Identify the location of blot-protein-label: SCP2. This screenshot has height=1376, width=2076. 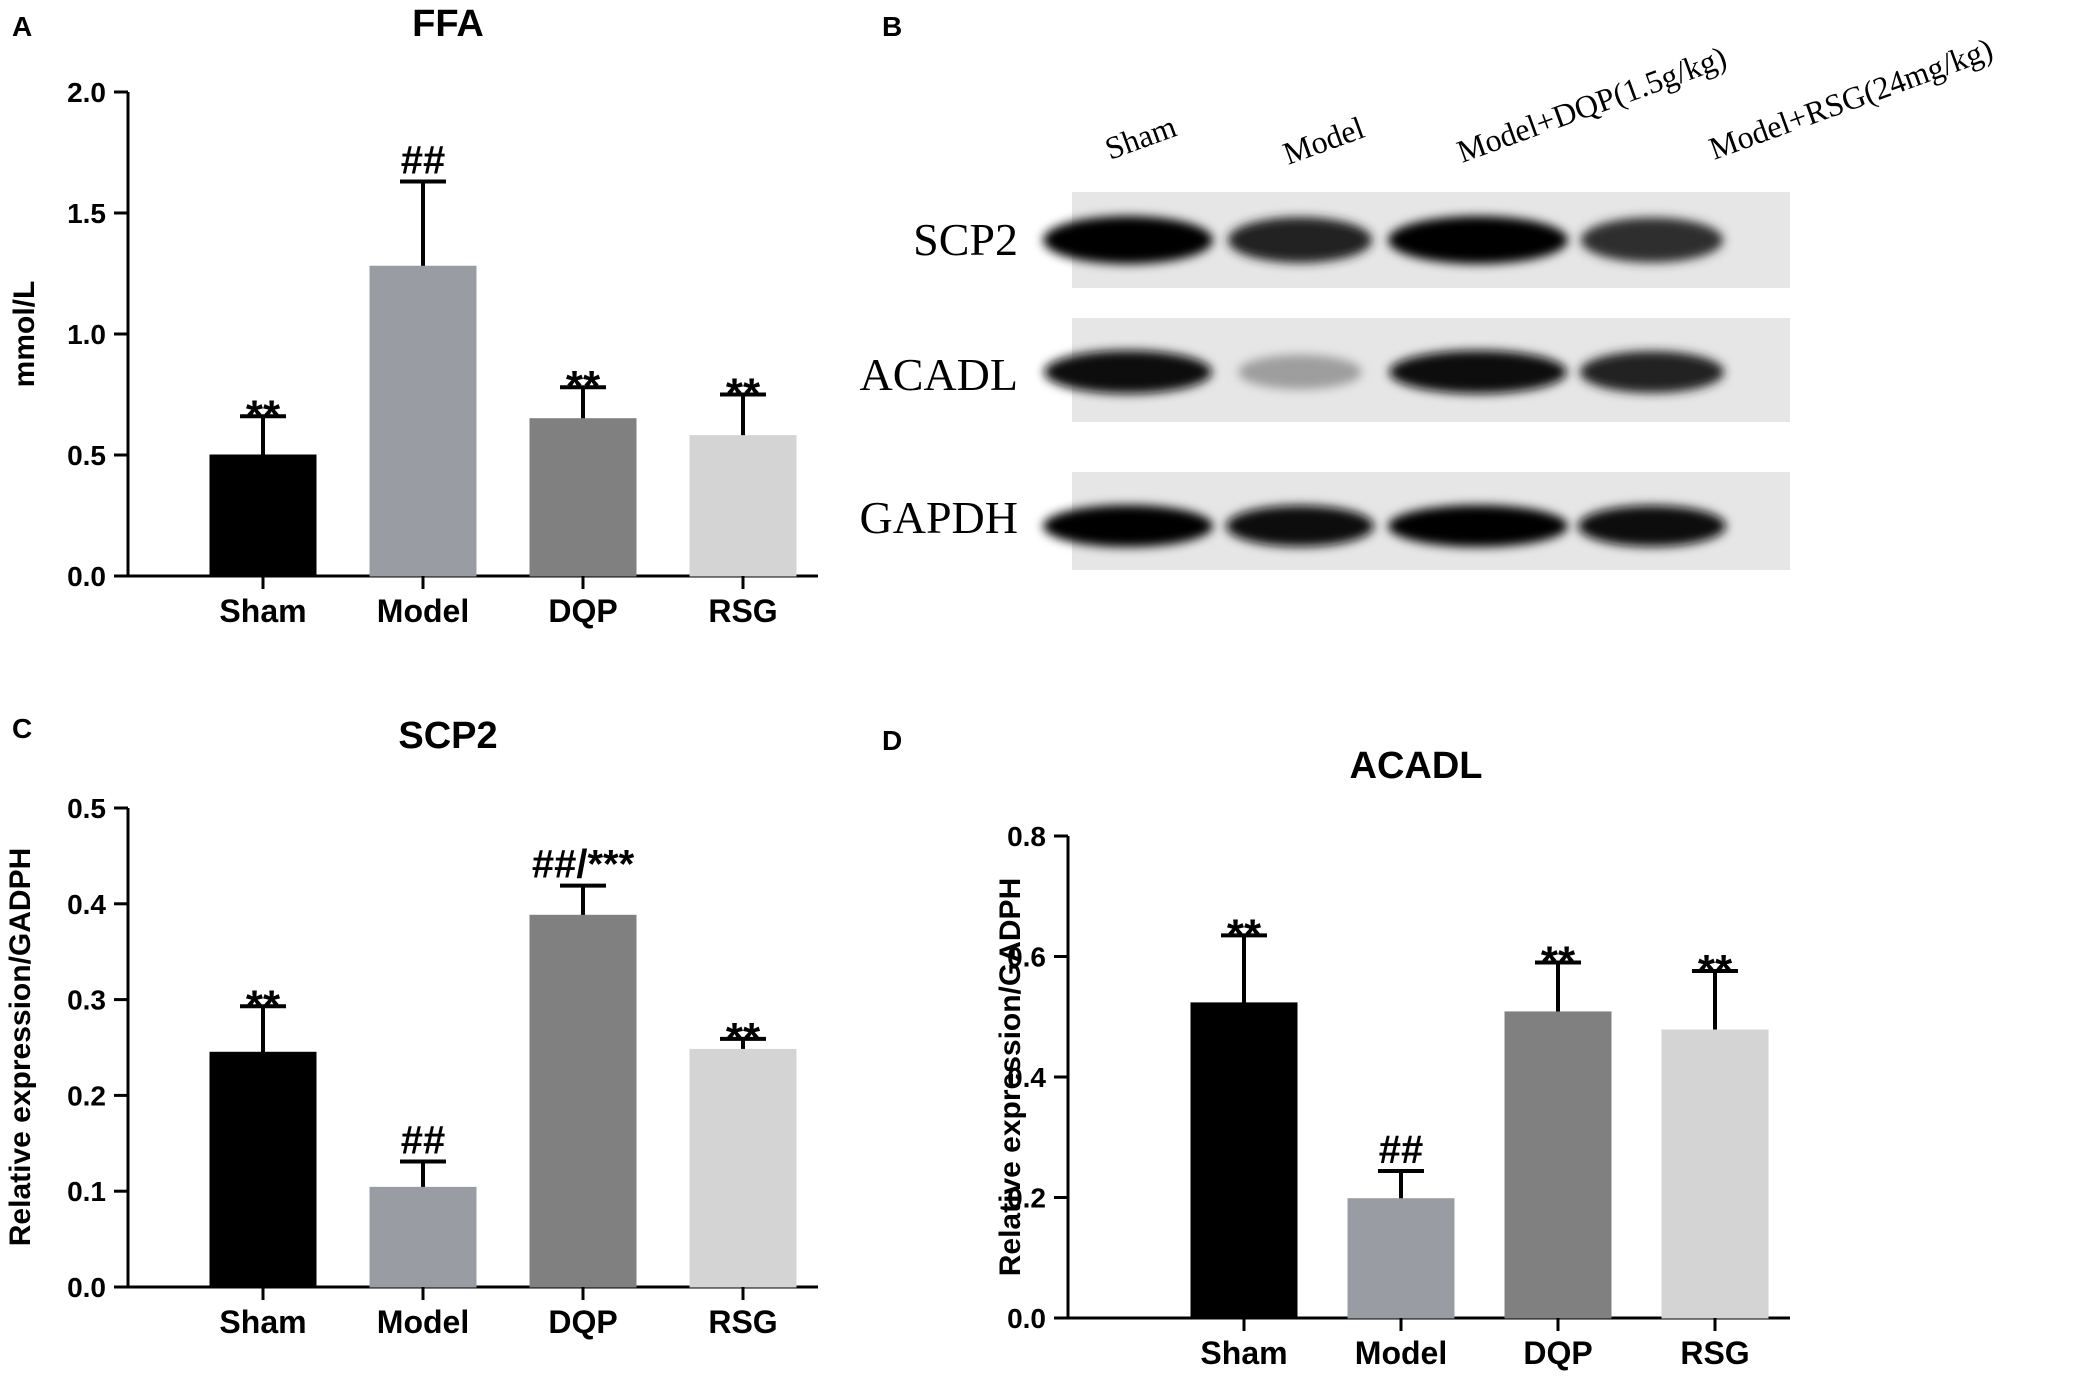
(965, 239).